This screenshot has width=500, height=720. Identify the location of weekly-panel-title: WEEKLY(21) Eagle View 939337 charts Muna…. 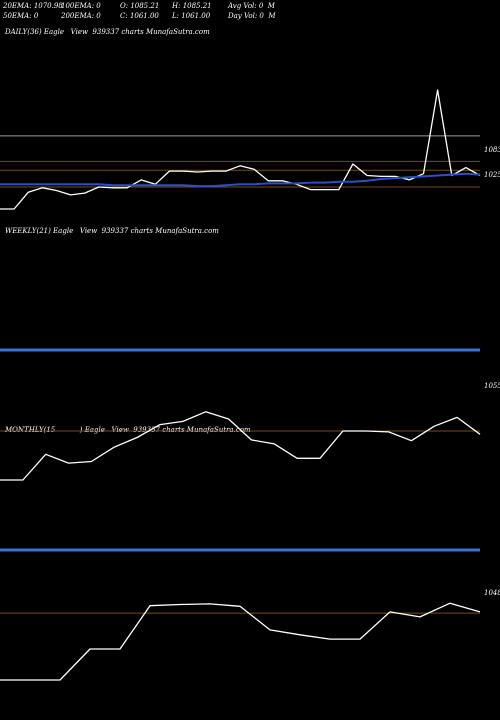
(112, 231).